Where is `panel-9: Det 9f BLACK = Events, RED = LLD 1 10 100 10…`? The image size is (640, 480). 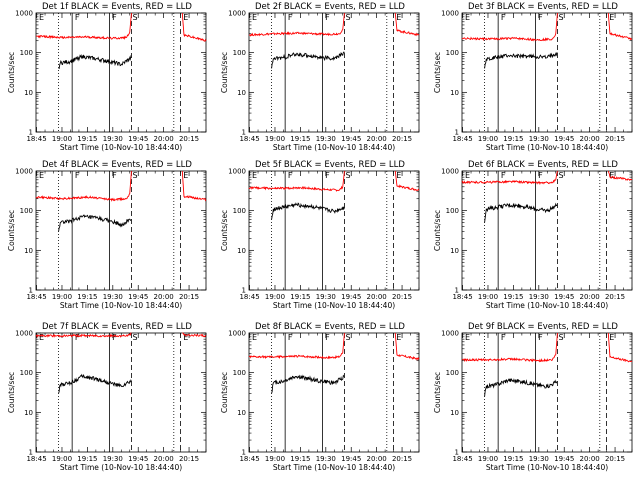 panel-9: Det 9f BLACK = Events, RED = LLD 1 10 100 10… is located at coordinates (533, 397).